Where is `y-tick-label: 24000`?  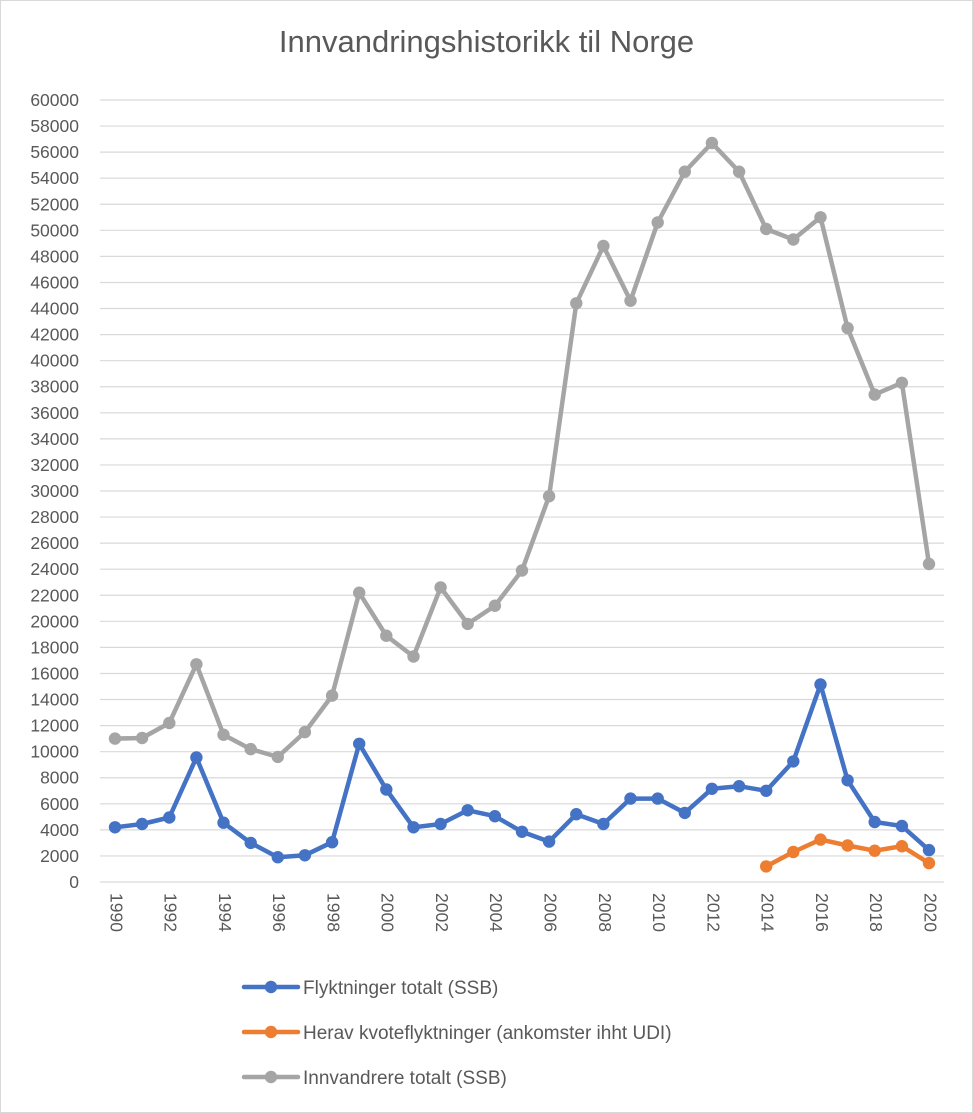 y-tick-label: 24000 is located at coordinates (54, 569).